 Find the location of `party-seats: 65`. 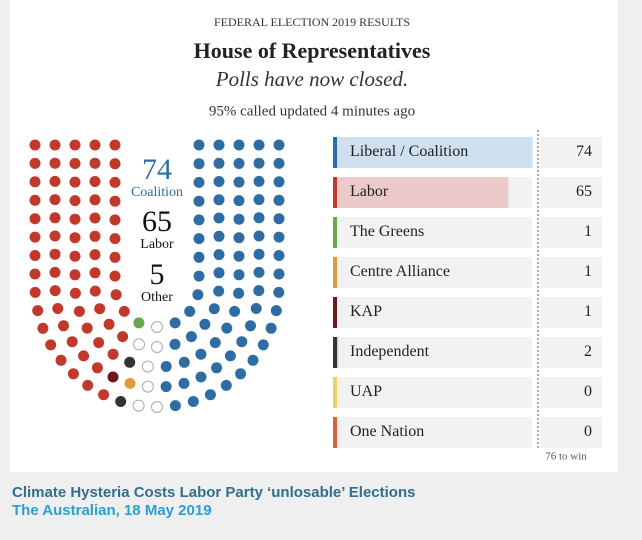

party-seats: 65 is located at coordinates (584, 191).